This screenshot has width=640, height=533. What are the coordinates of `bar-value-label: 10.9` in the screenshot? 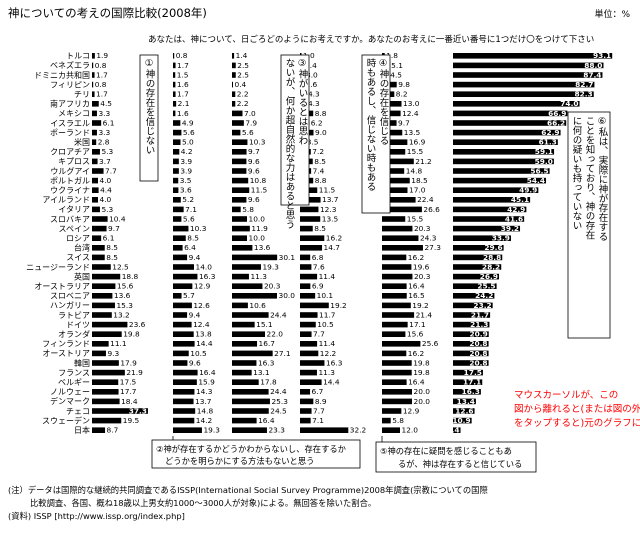 It's located at (461, 420).